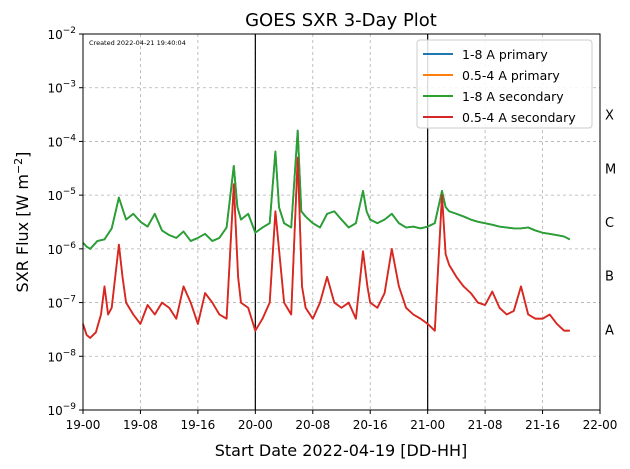 The image size is (630, 469). I want to click on x-tick-label: 22-00, so click(600, 425).